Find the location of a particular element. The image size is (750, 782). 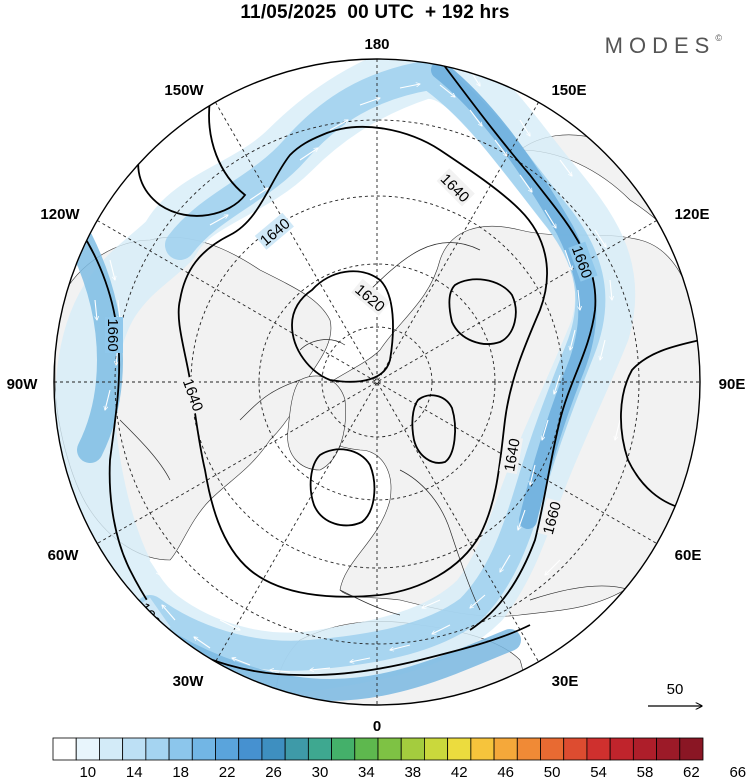

label-60e: 60E is located at coordinates (688, 555).